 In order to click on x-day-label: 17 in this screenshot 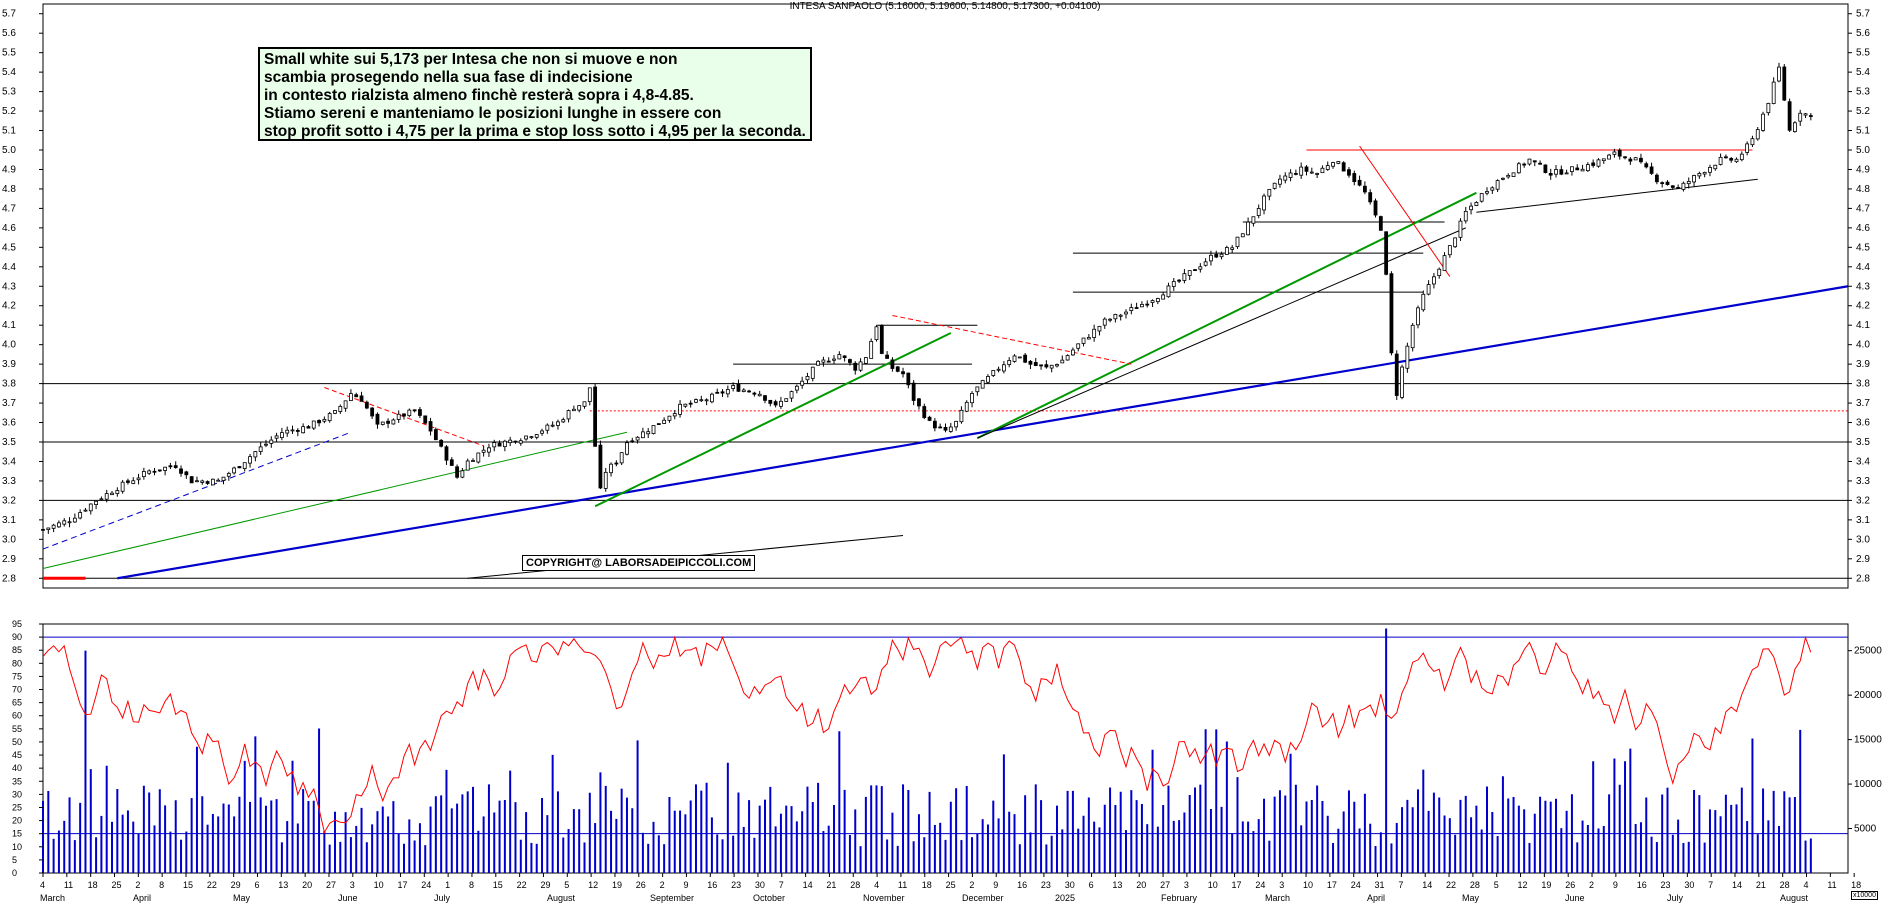, I will do `click(1237, 885)`.